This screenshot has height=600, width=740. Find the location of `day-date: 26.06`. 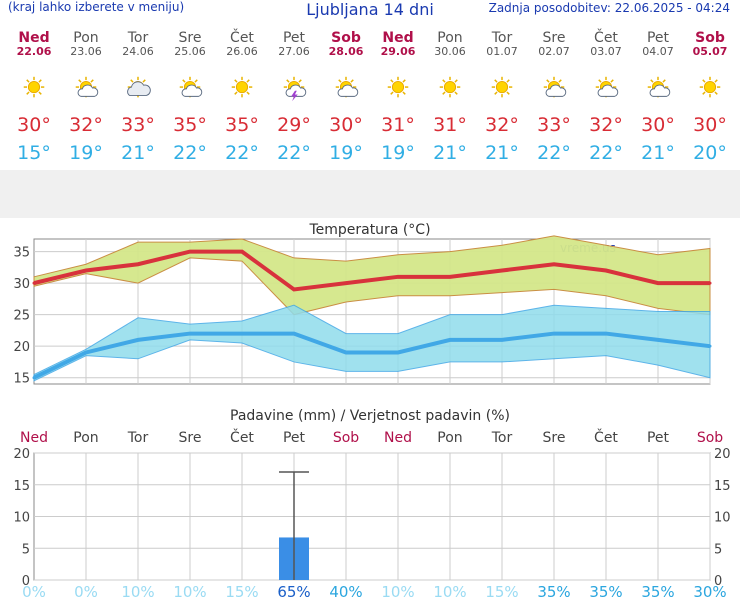

day-date: 26.06 is located at coordinates (242, 51).